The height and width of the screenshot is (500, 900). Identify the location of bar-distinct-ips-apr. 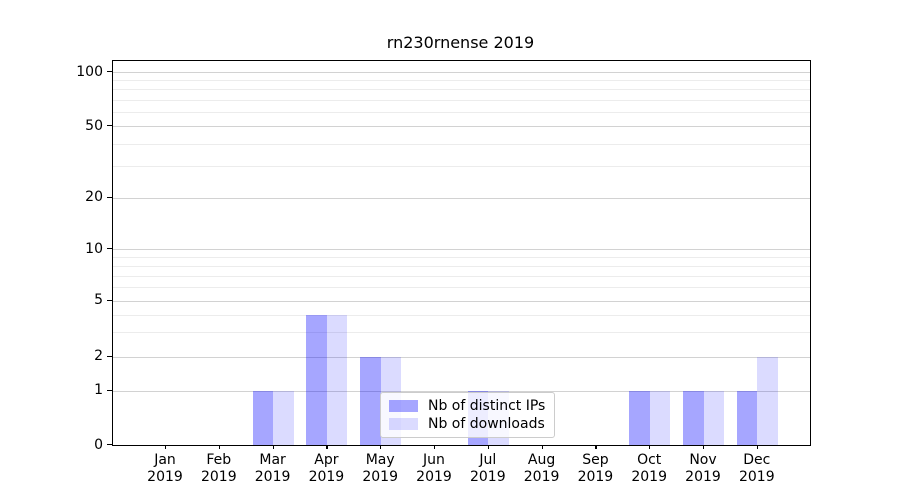
(316, 379).